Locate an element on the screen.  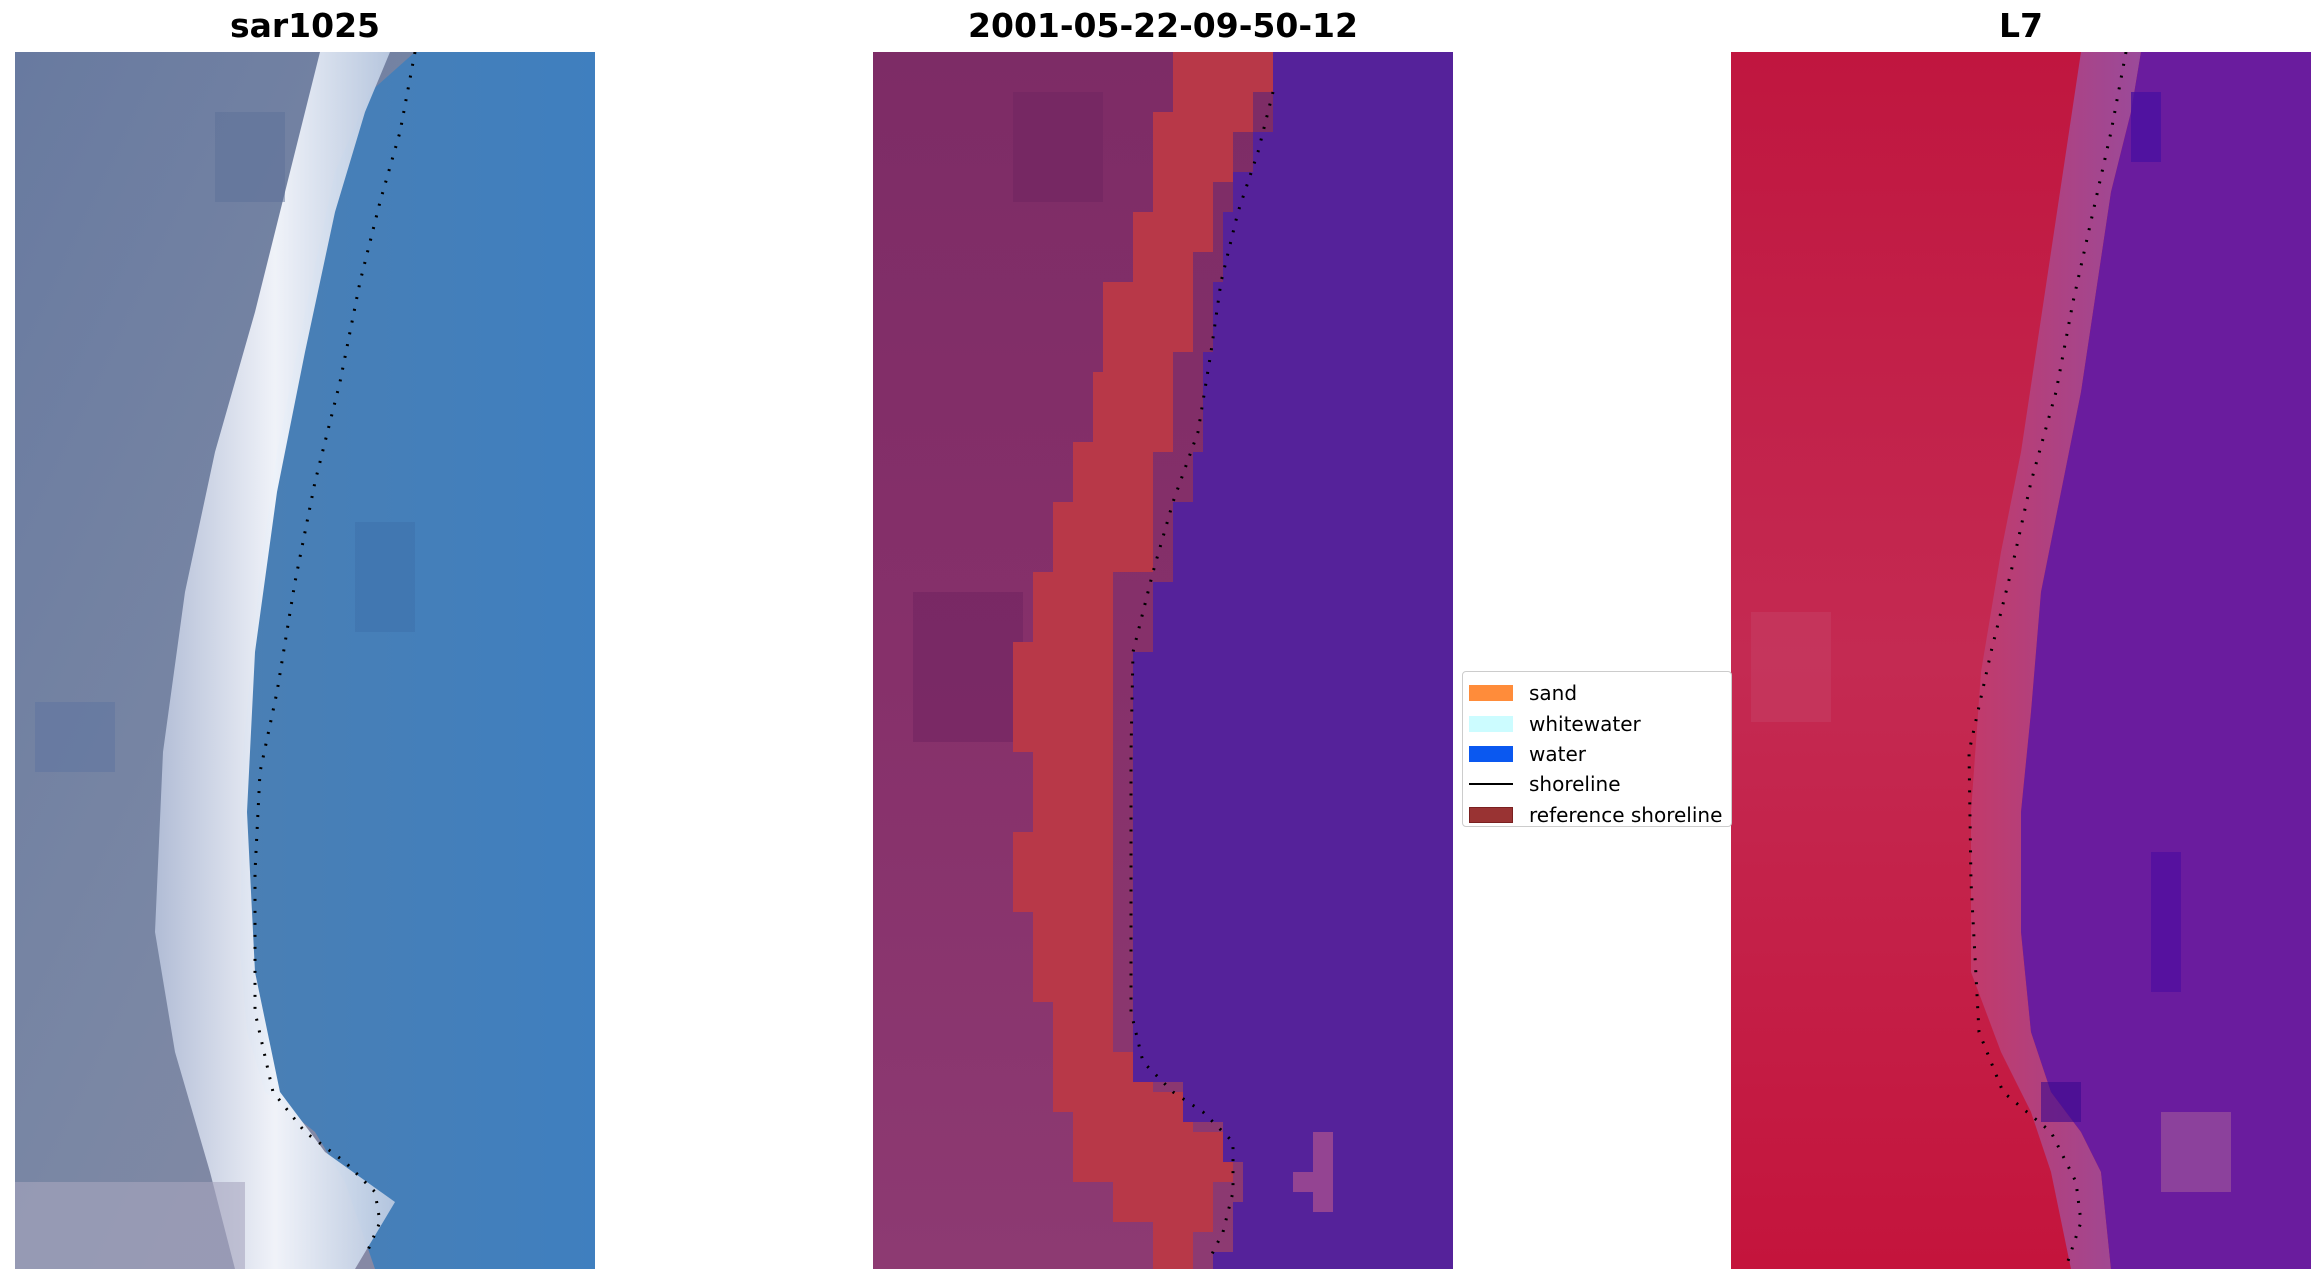
legend-item-whitewater: whitewater is located at coordinates (1600, 723).